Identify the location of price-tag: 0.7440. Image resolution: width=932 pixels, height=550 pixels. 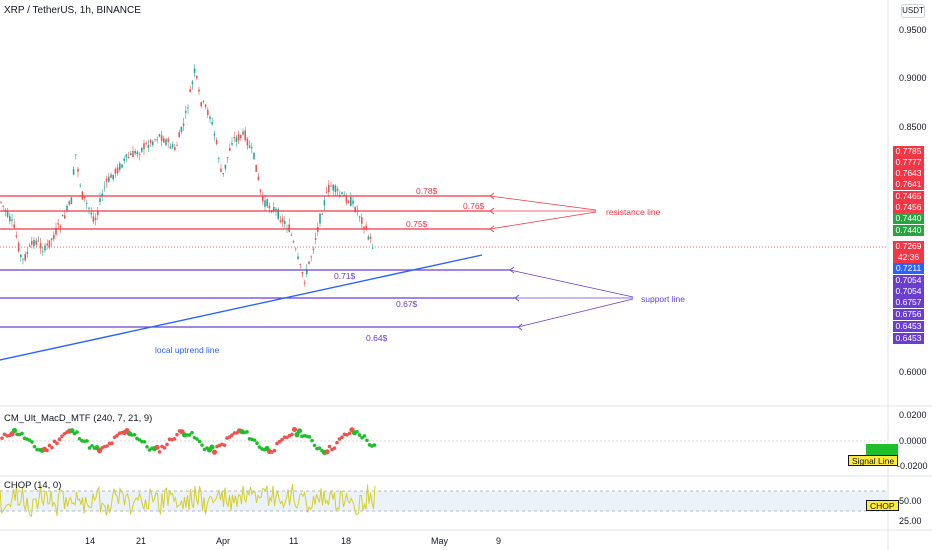
(908, 218).